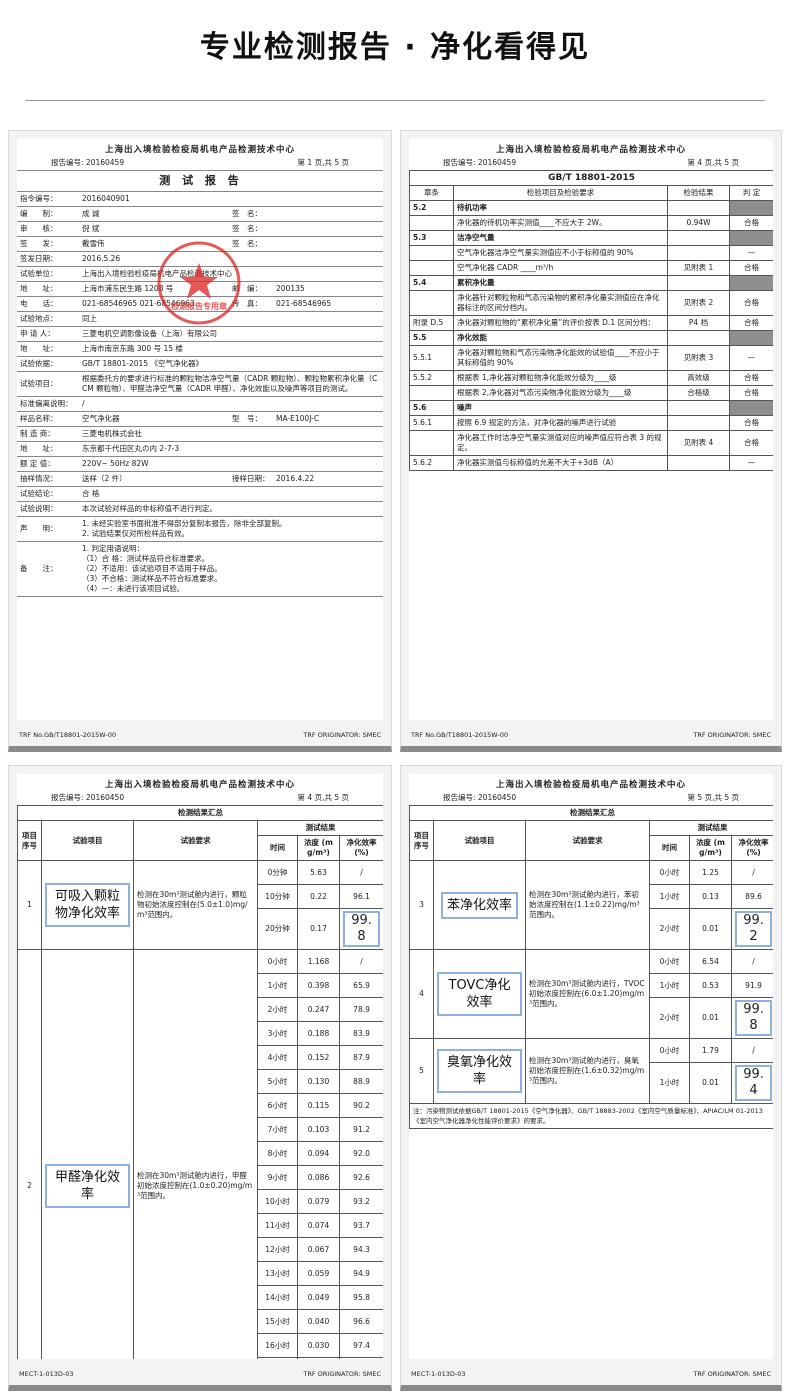 The height and width of the screenshot is (1399, 790). What do you see at coordinates (199, 283) in the screenshot?
I see `stamp: 检测报告专用章` at bounding box center [199, 283].